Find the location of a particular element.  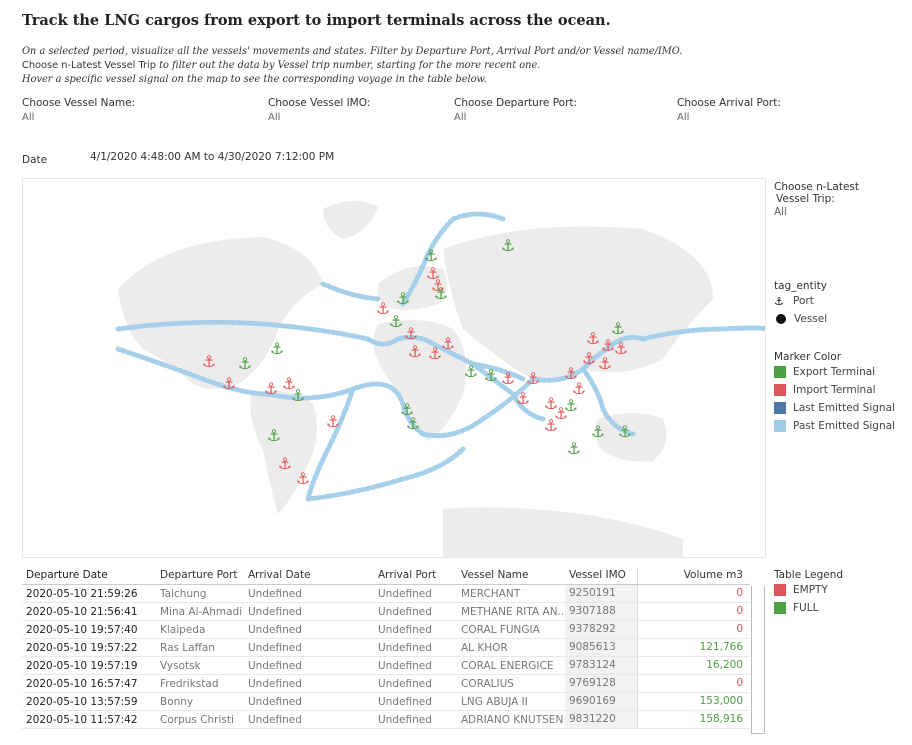

intro-line-2-bold: Choose n-Latest Vessel Trip is located at coordinates (89, 65).